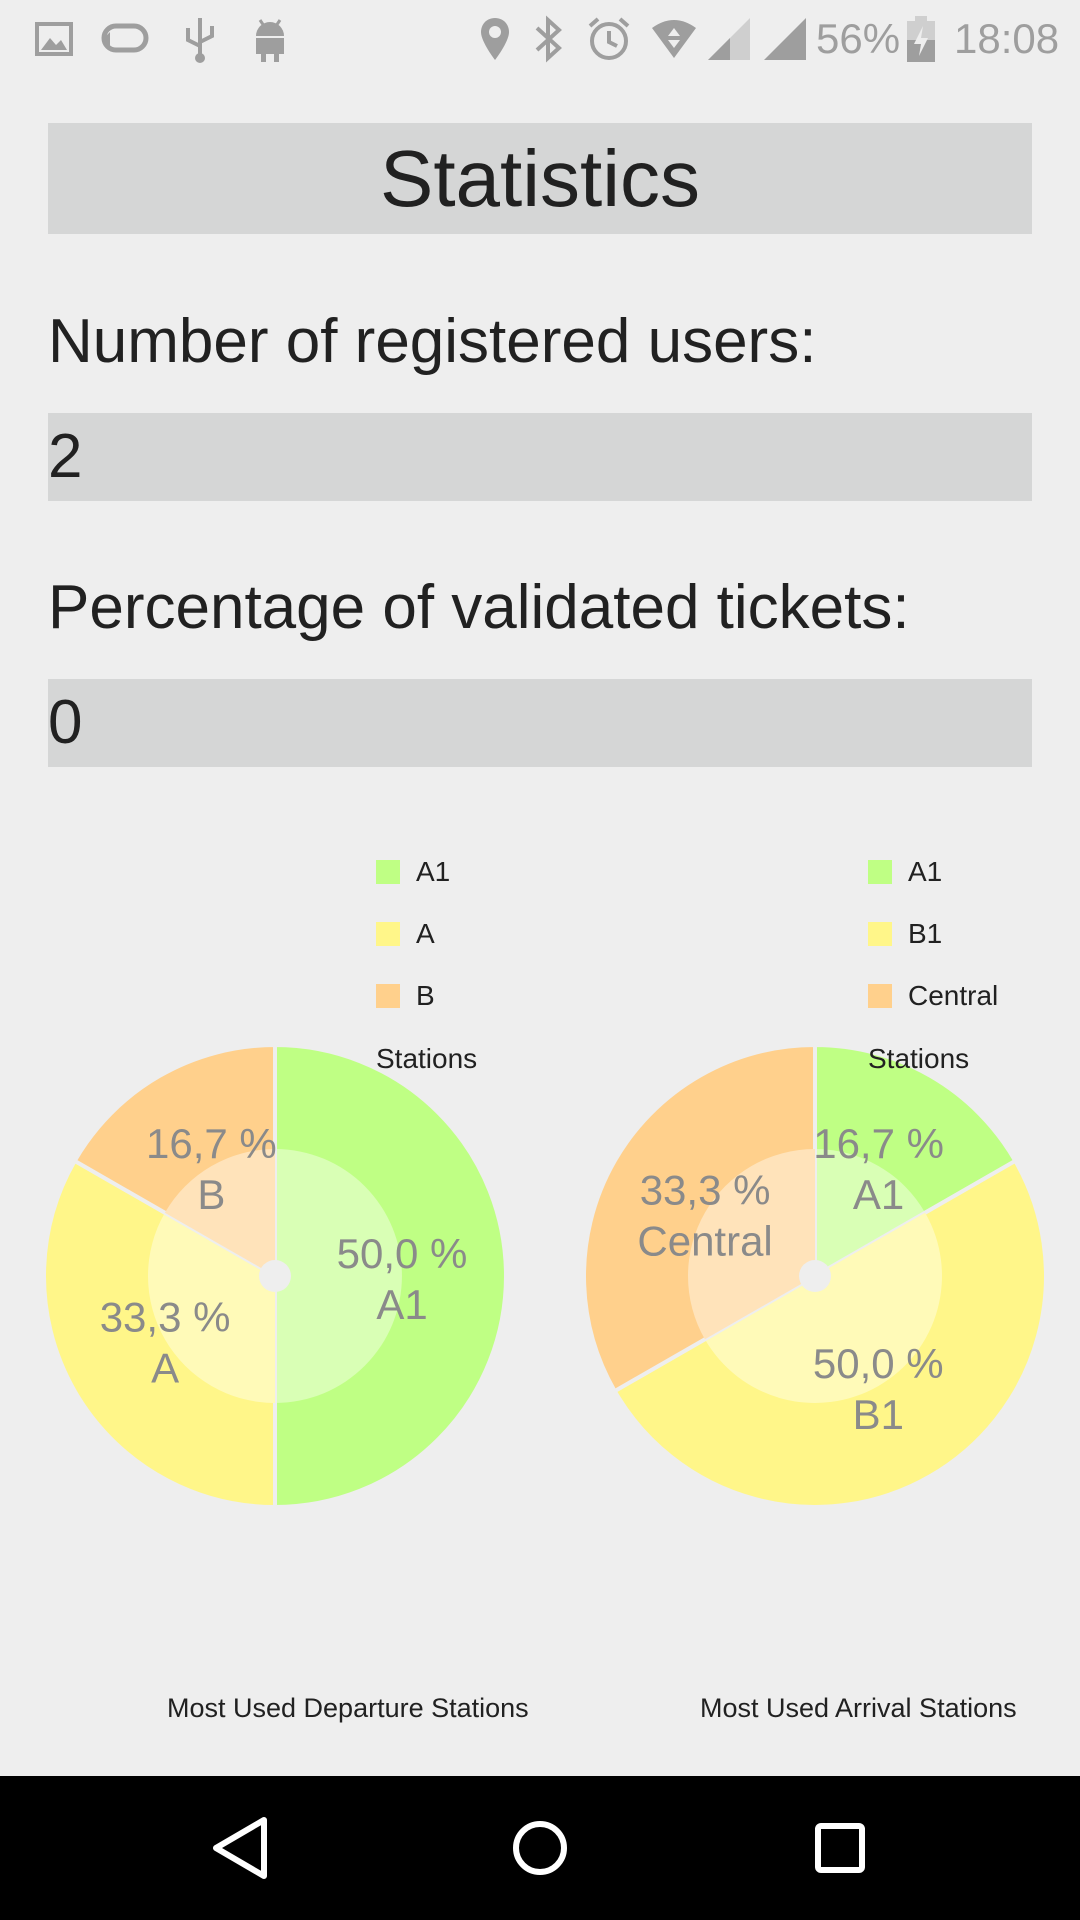  Describe the element at coordinates (125, 38) in the screenshot. I see `sync-icon` at that location.